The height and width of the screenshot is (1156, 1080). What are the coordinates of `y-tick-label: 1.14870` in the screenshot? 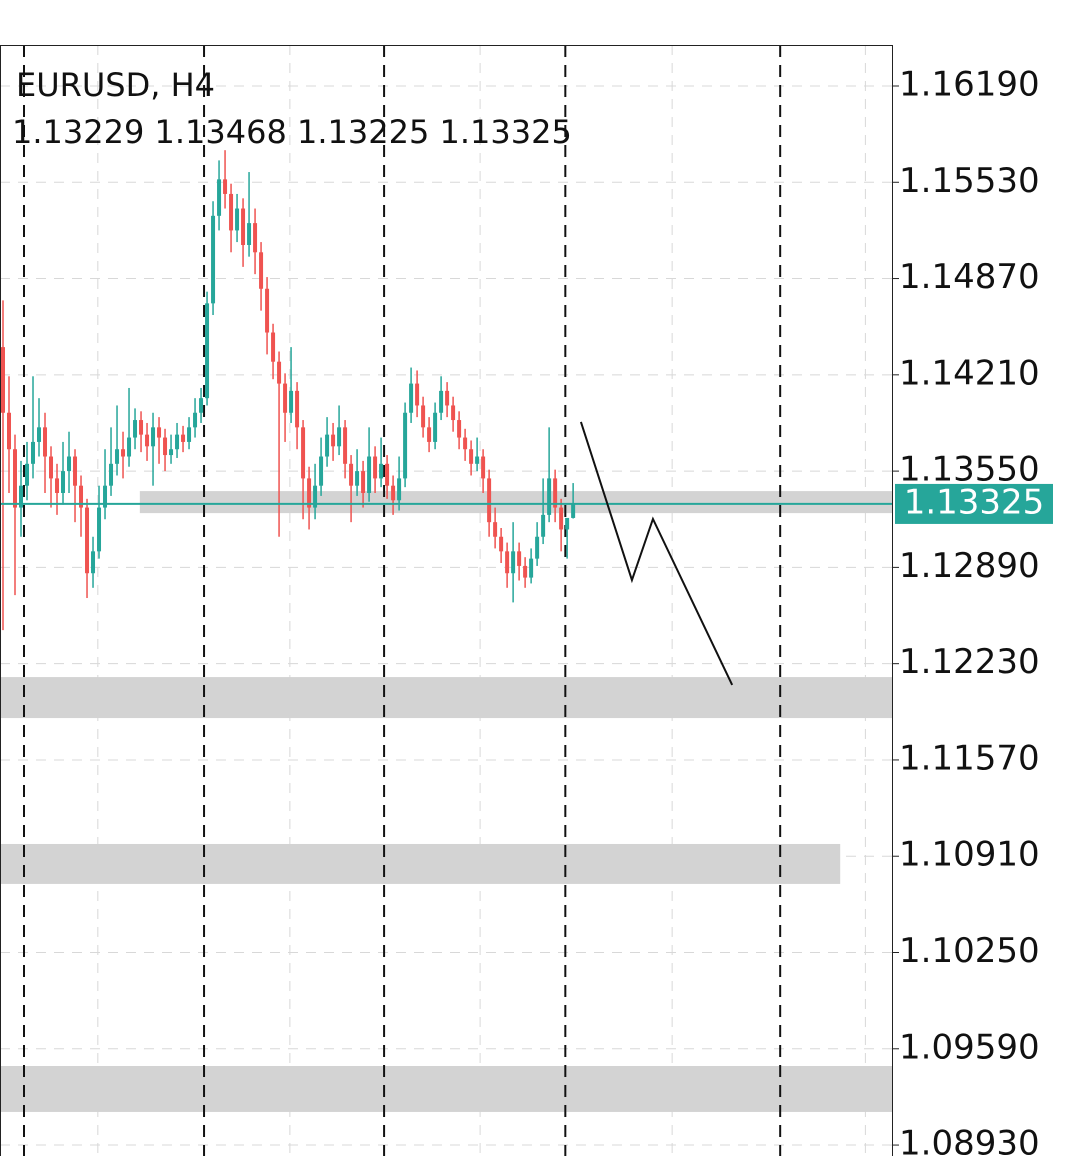 It's located at (969, 277).